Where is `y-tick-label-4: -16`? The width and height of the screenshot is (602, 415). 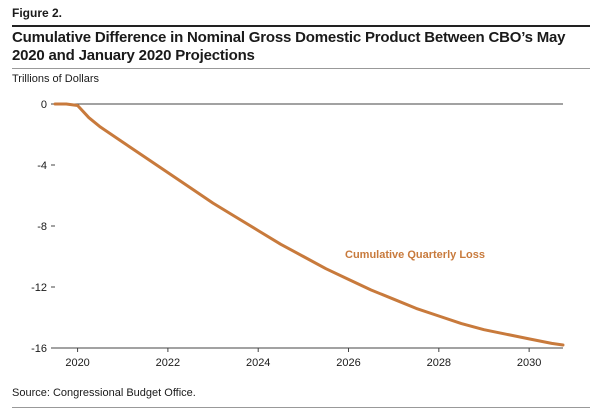 y-tick-label-4: -16 is located at coordinates (39, 349).